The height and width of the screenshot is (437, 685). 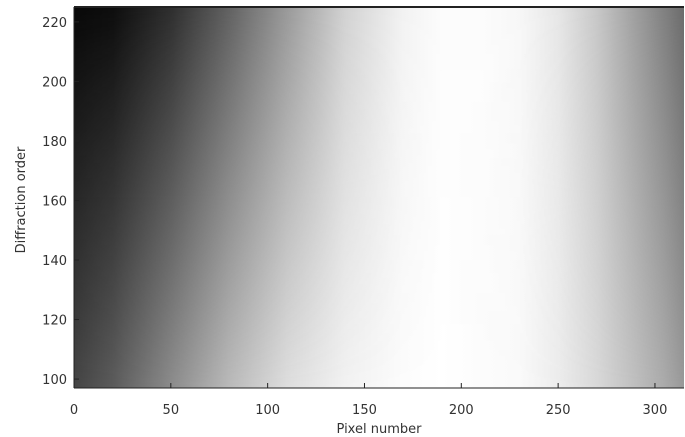 I want to click on y-tick-label: 100, so click(x=54, y=380).